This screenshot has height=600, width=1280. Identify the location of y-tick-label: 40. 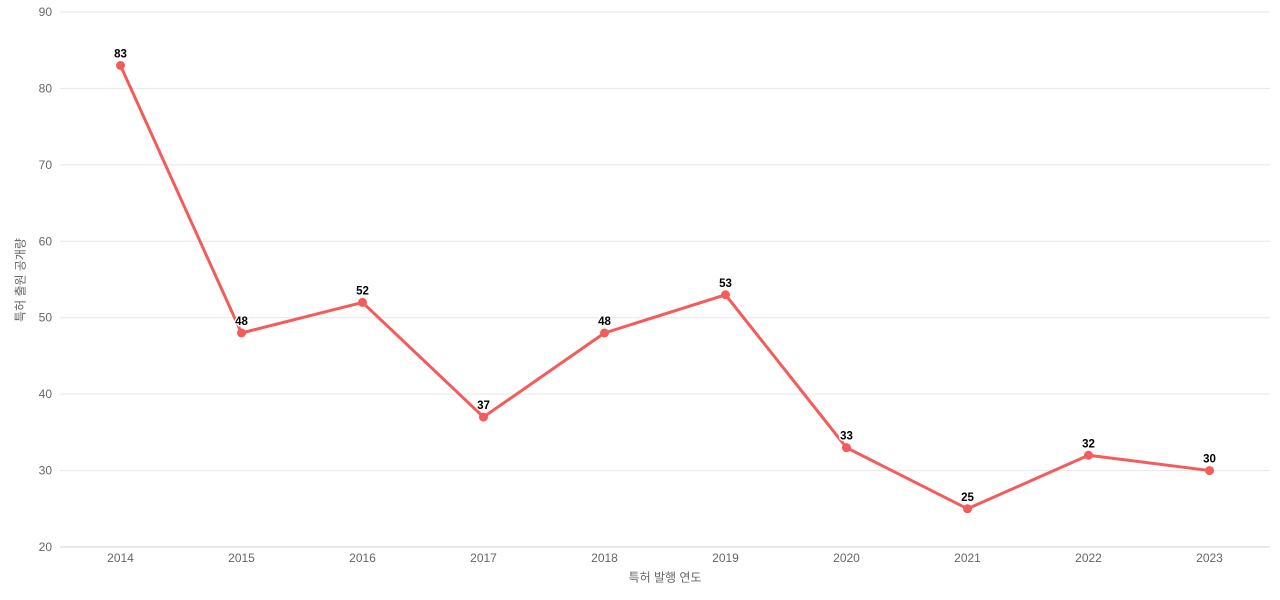
(46, 394).